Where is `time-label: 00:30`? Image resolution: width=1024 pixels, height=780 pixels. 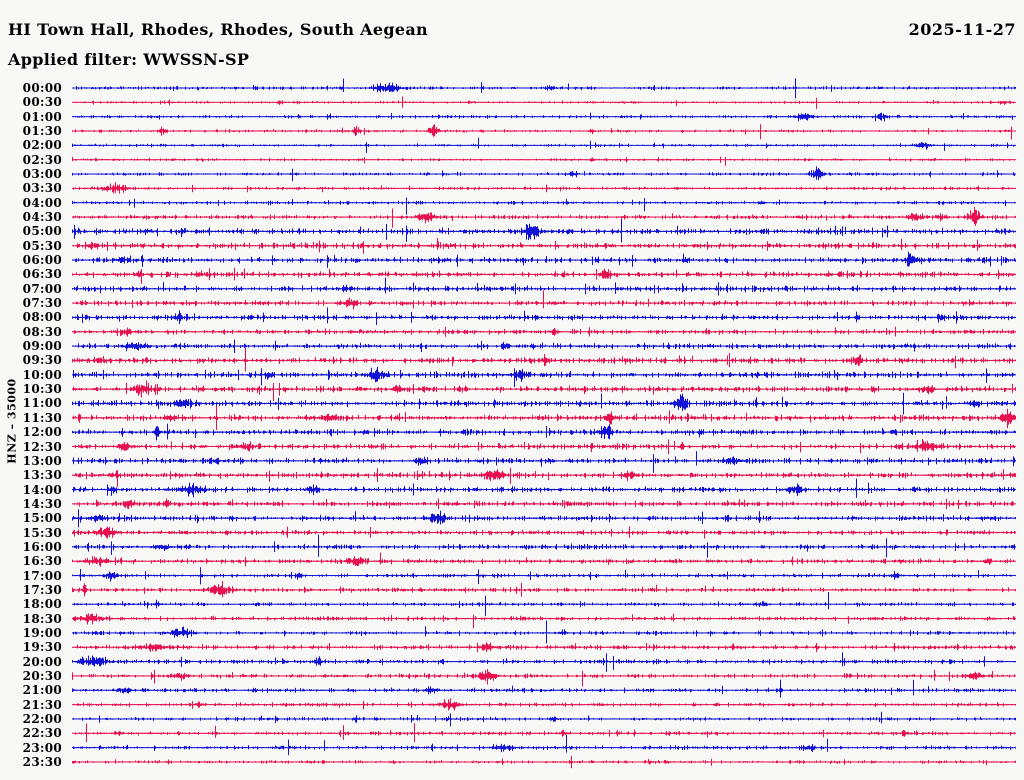
time-label: 00:30 is located at coordinates (42, 102).